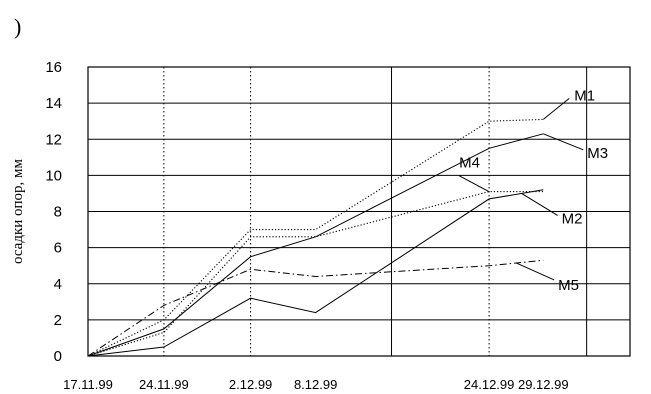  What do you see at coordinates (17, 26) in the screenshot?
I see `corner-parenthesis: )` at bounding box center [17, 26].